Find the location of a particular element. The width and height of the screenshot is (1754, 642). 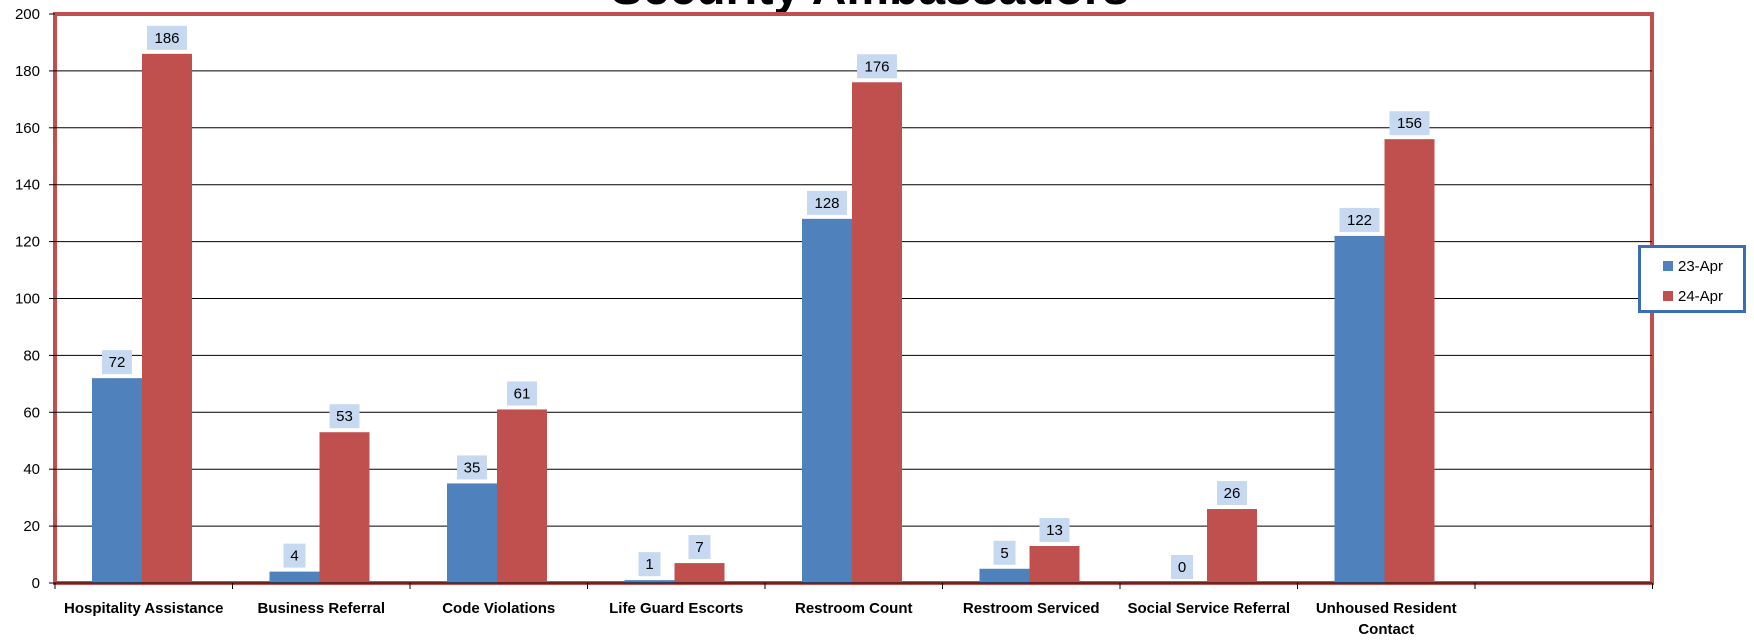

data-label: 61 is located at coordinates (522, 393).